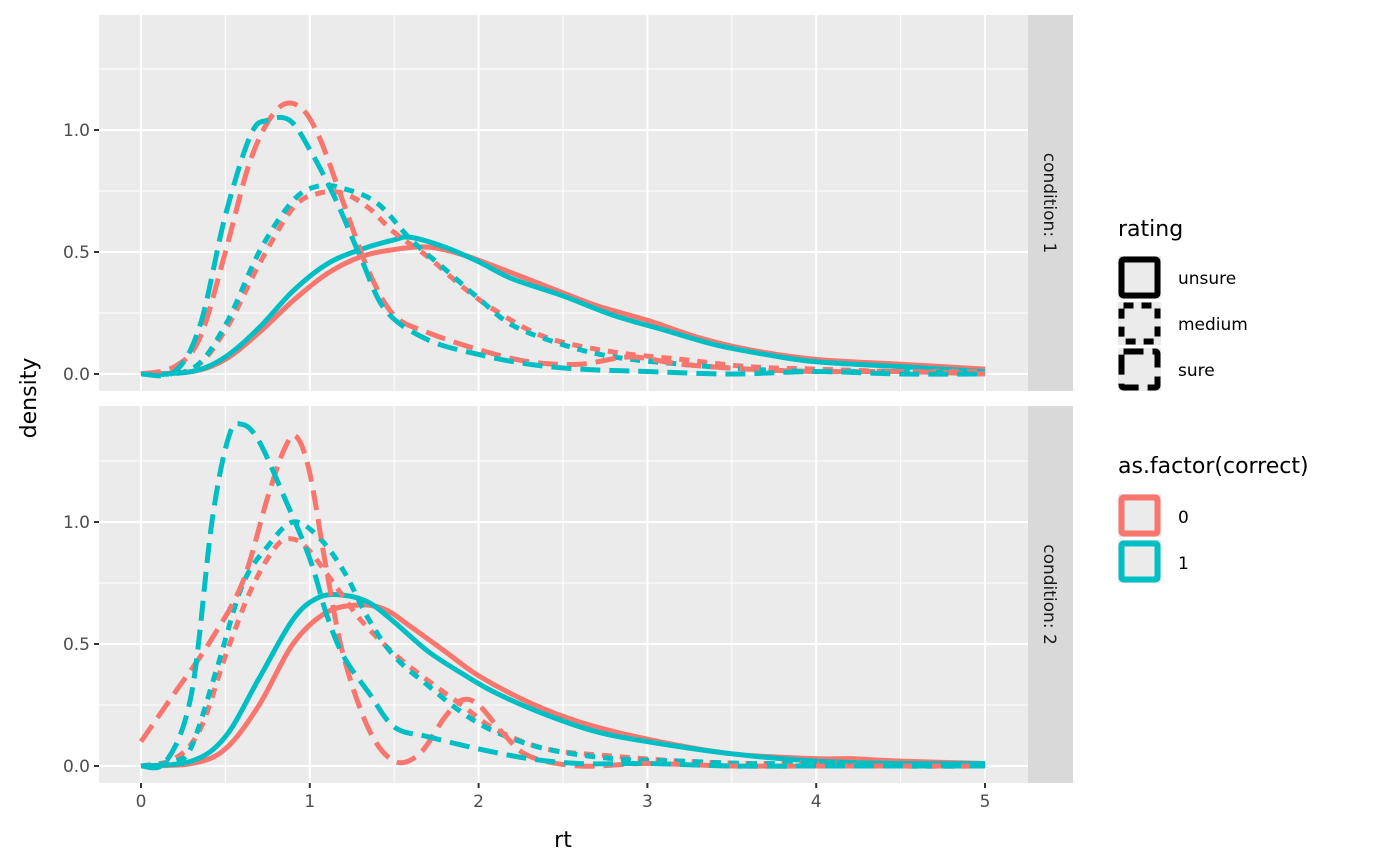 This screenshot has height=866, width=1400. I want to click on facet-strip-label: condition: 1, so click(1049, 203).